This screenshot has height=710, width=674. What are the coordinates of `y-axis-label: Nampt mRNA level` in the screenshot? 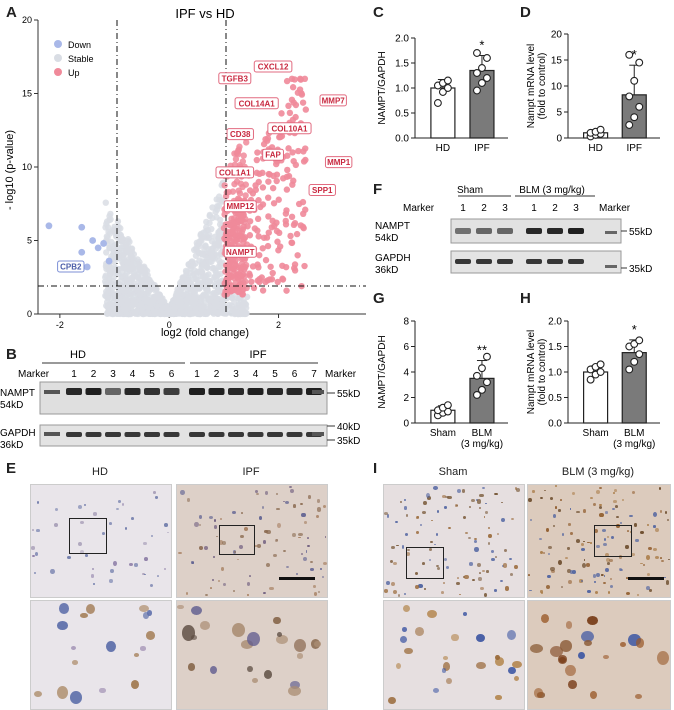 It's located at (531, 372).